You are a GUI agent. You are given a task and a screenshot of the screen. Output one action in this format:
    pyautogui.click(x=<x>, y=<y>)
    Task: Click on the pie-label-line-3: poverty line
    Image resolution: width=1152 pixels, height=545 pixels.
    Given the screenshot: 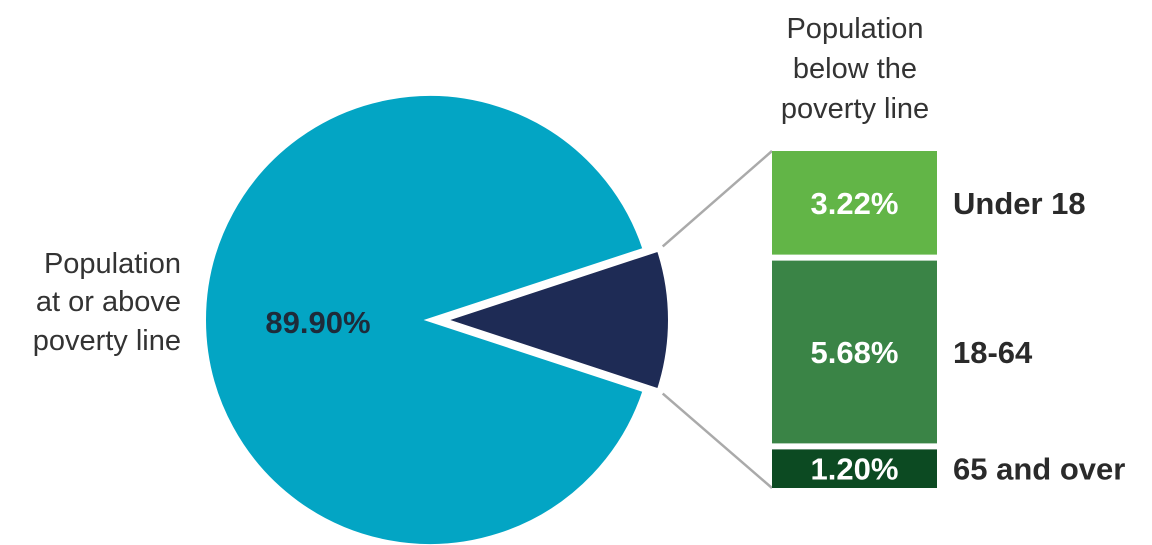 What is the action you would take?
    pyautogui.click(x=107, y=341)
    